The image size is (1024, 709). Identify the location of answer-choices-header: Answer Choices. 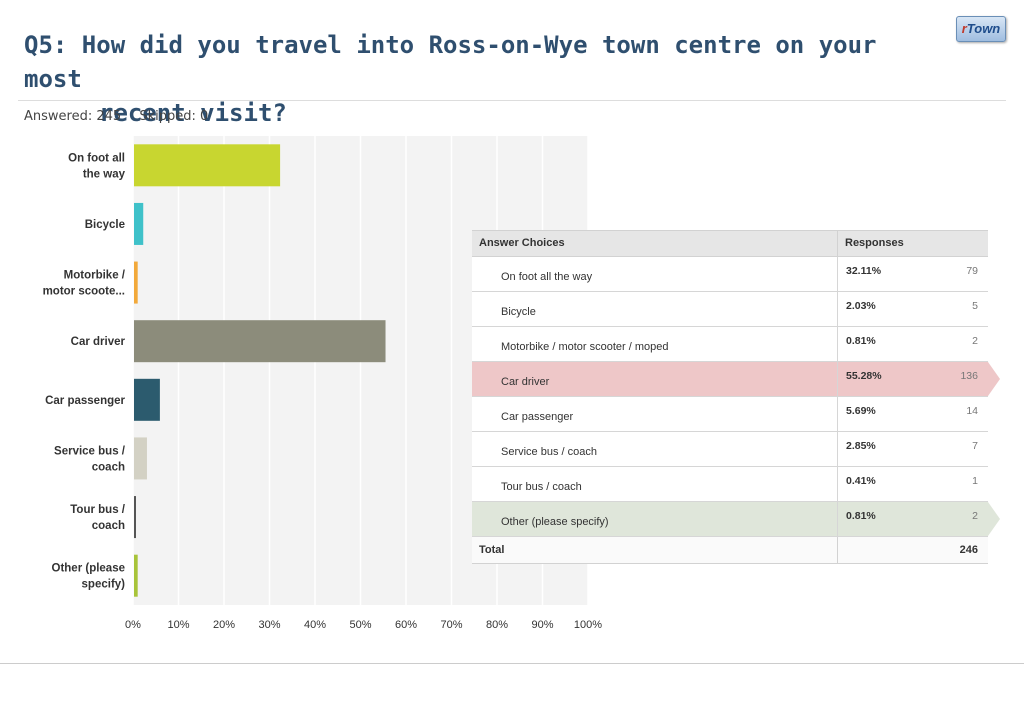
(522, 243).